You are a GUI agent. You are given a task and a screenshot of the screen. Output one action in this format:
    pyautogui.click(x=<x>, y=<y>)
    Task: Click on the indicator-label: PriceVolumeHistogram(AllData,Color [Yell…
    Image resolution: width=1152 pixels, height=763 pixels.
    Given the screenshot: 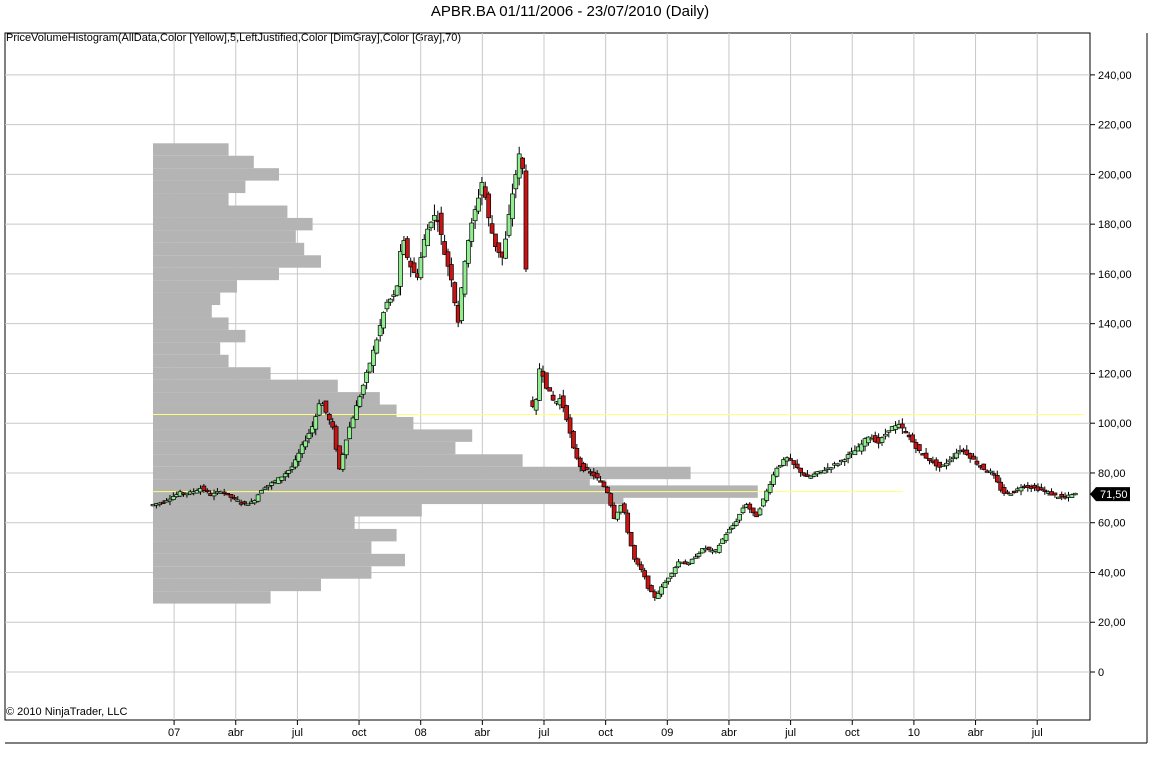 What is the action you would take?
    pyautogui.click(x=234, y=38)
    